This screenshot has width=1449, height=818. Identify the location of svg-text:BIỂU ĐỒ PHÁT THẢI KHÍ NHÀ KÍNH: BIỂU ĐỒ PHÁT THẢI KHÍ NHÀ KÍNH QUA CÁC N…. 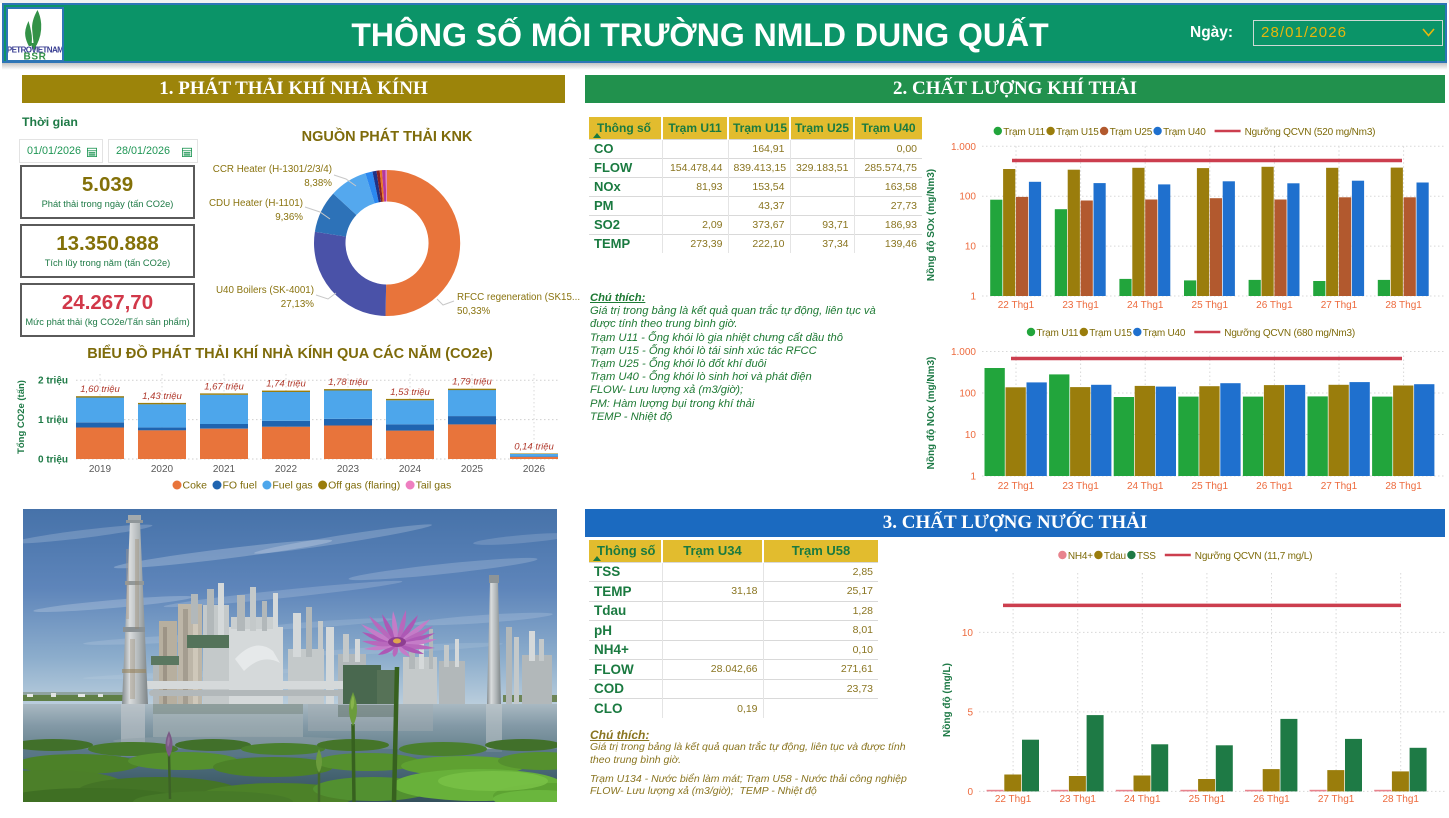
(290, 353).